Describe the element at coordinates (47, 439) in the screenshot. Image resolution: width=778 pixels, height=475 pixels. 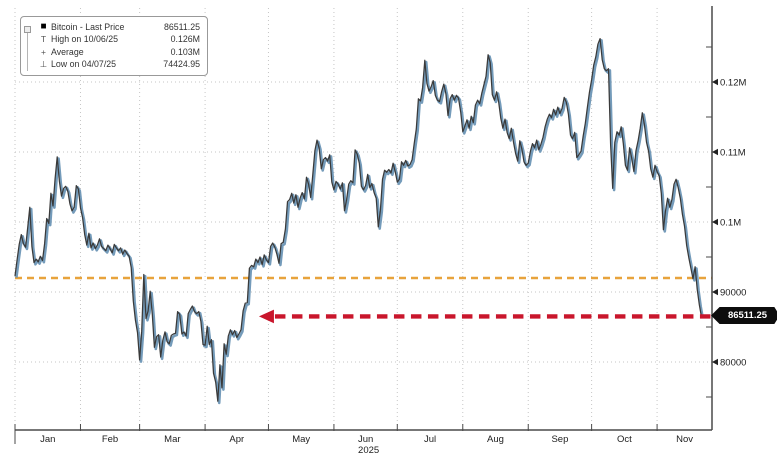
I see `x-month-label: Jan` at that location.